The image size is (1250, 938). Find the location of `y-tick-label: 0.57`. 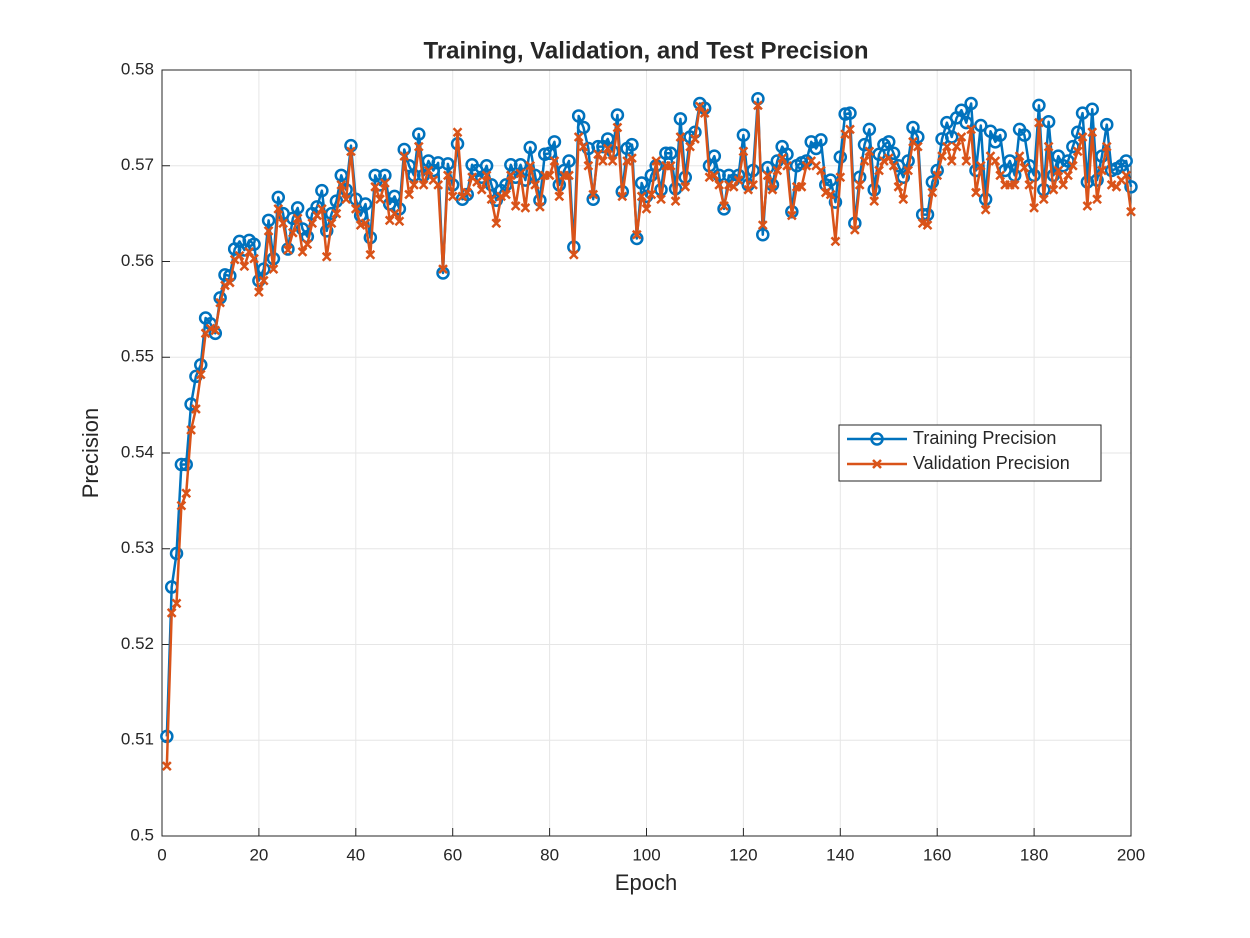

y-tick-label: 0.57 is located at coordinates (137, 164).